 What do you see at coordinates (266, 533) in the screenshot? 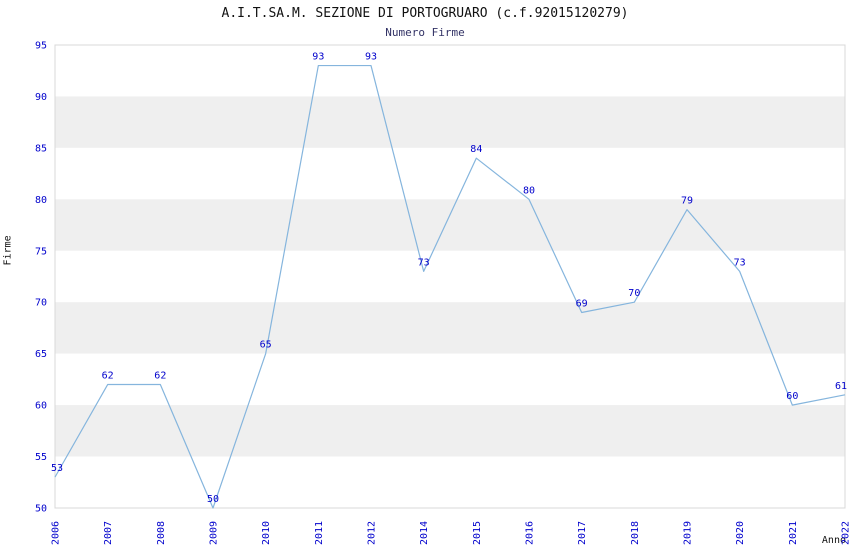
I see `svg-text: 2010` at bounding box center [266, 533].